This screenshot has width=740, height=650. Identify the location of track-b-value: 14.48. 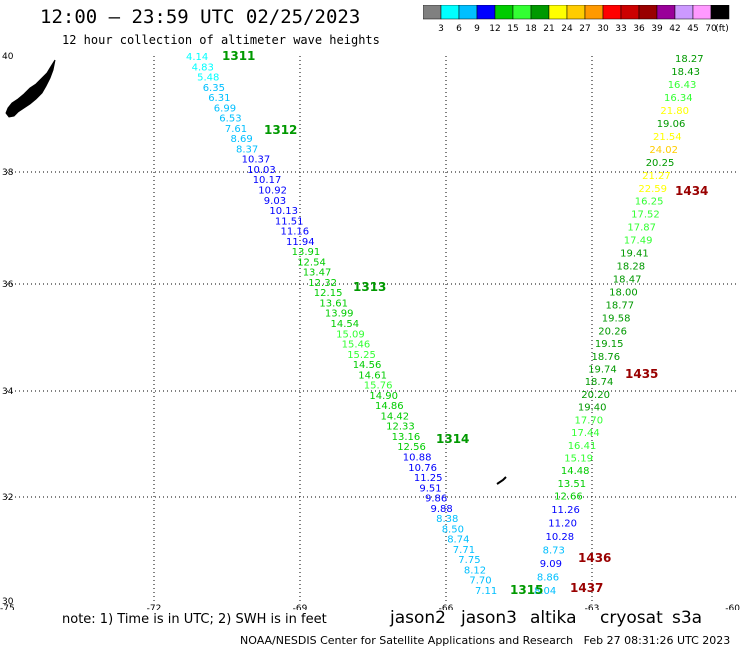
(575, 471).